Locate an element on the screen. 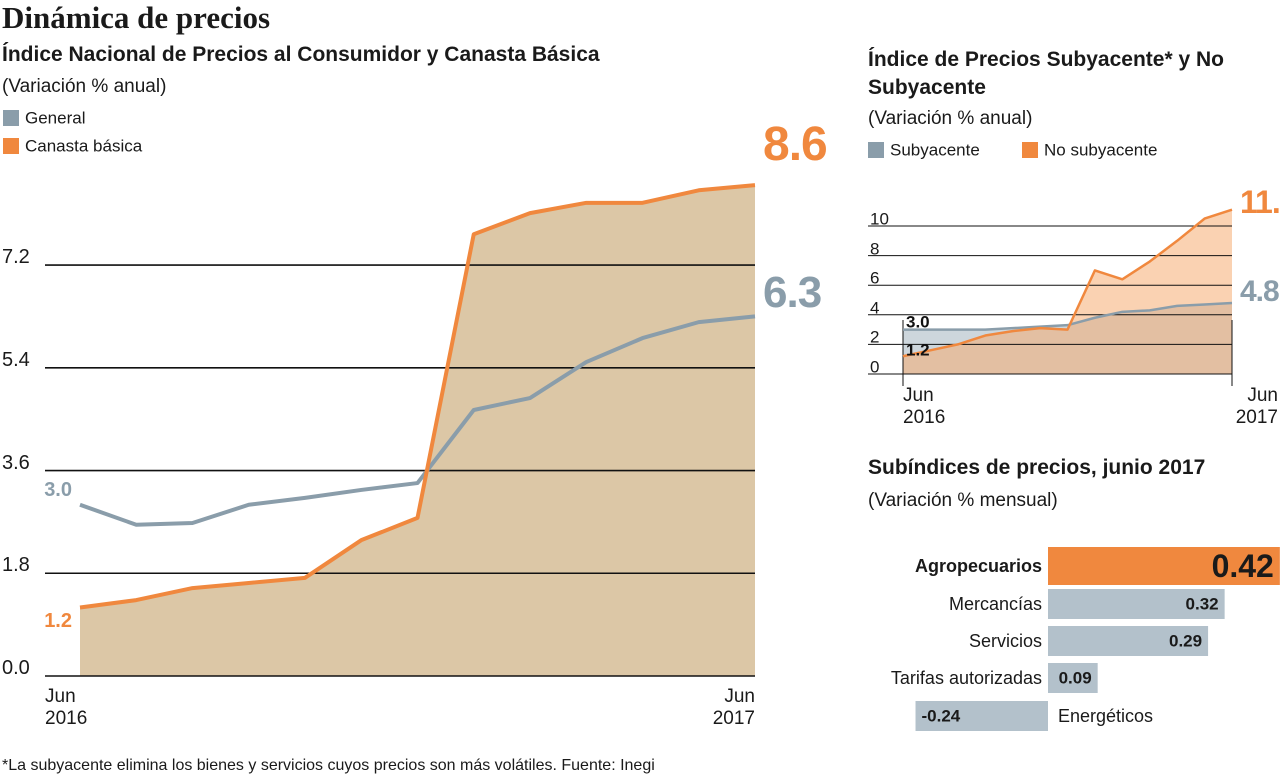 Image resolution: width=1280 pixels, height=779 pixels. y-tick-label: 7.2 is located at coordinates (16, 257).